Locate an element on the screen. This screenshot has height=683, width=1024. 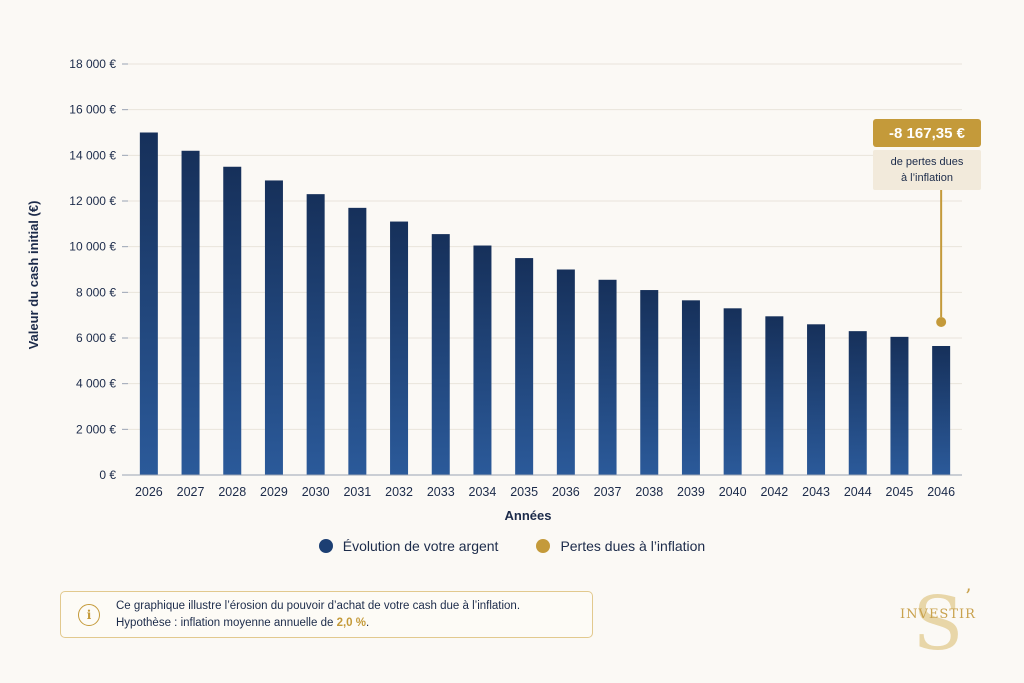
investir-logo: S ’ INVESTIR is located at coordinates (938, 624).